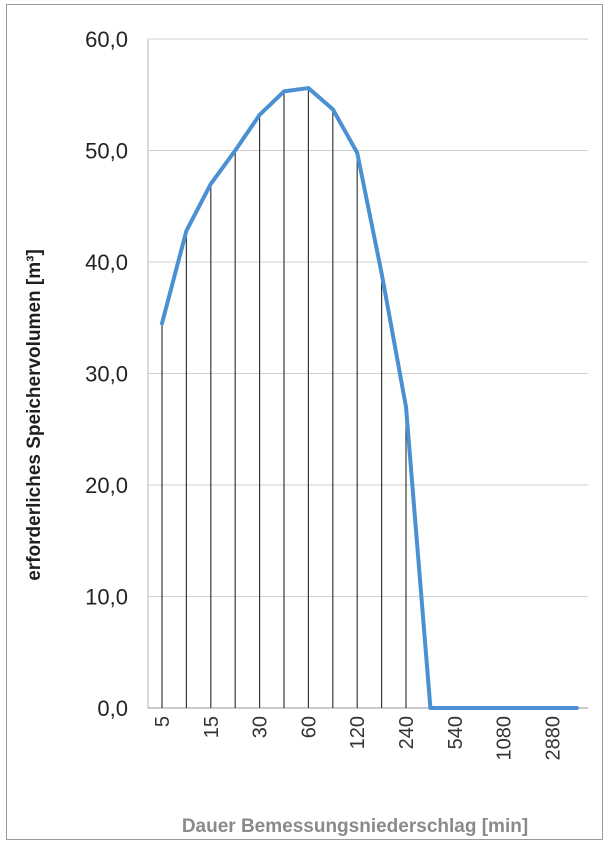  What do you see at coordinates (106, 597) in the screenshot?
I see `y-tick-label: 10,0` at bounding box center [106, 597].